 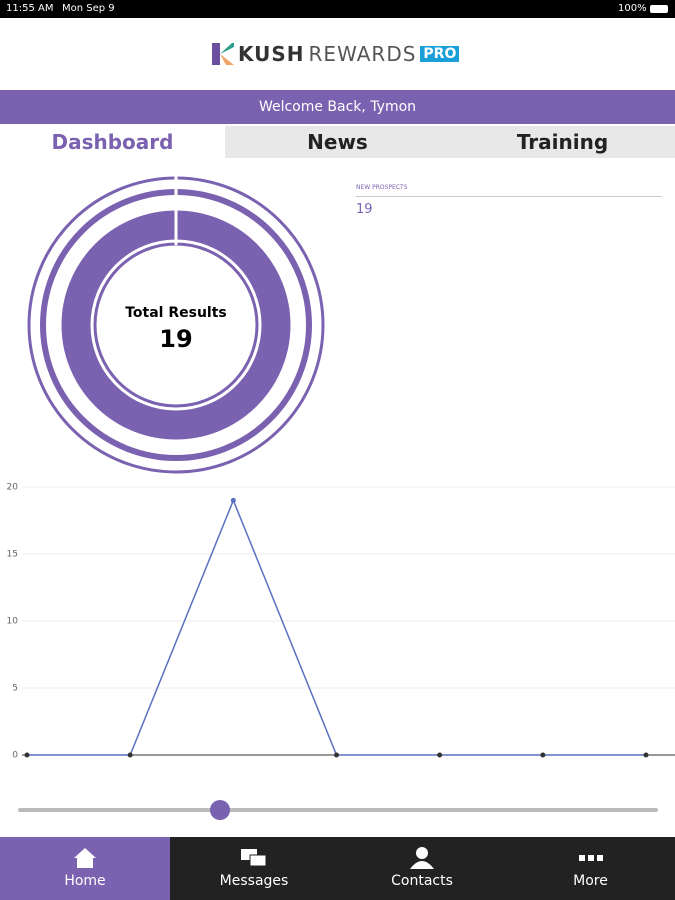 I want to click on tab: Training, so click(x=562, y=142).